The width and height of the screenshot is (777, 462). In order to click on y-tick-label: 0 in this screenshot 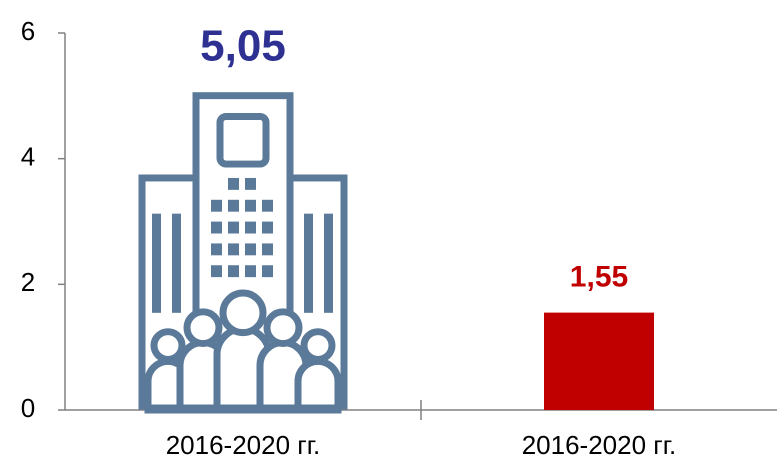, I will do `click(28, 408)`.